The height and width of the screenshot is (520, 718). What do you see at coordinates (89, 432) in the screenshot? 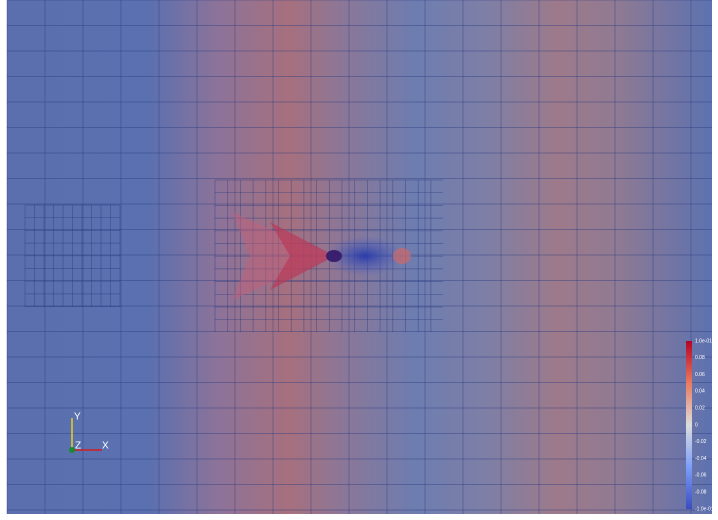
I see `axes-triad: Y Z X` at bounding box center [89, 432].